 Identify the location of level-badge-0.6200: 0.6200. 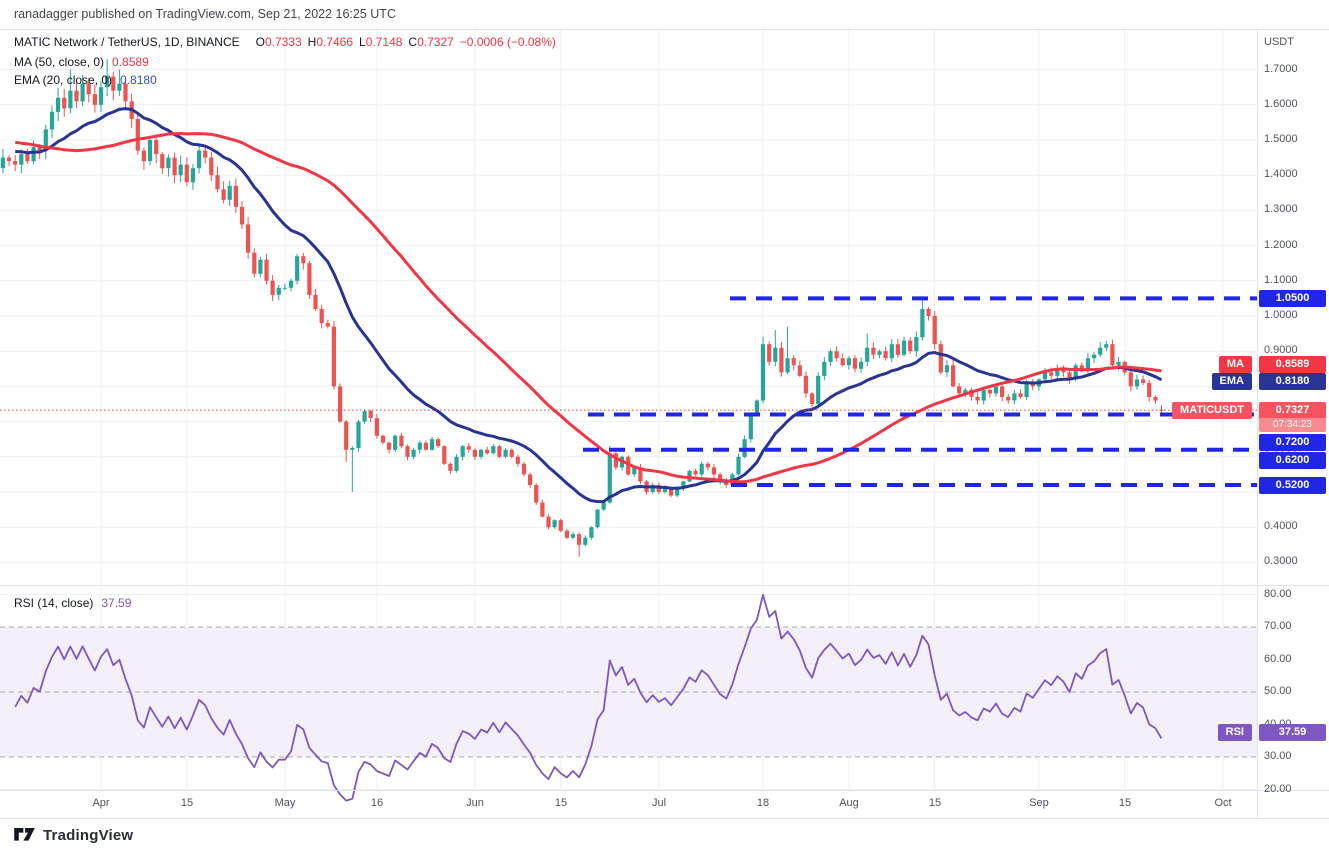
(1292, 460).